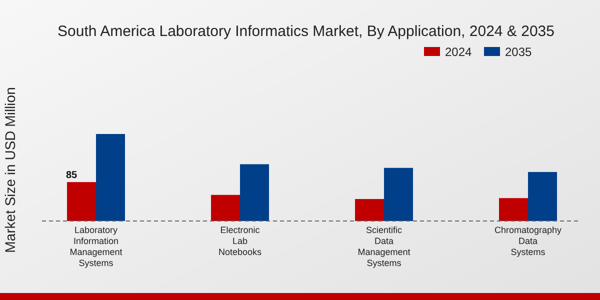 The image size is (600, 300). What do you see at coordinates (306, 31) in the screenshot?
I see `chart-title: South America Laboratory Informatics Market, By Application, 2024 & 2035` at bounding box center [306, 31].